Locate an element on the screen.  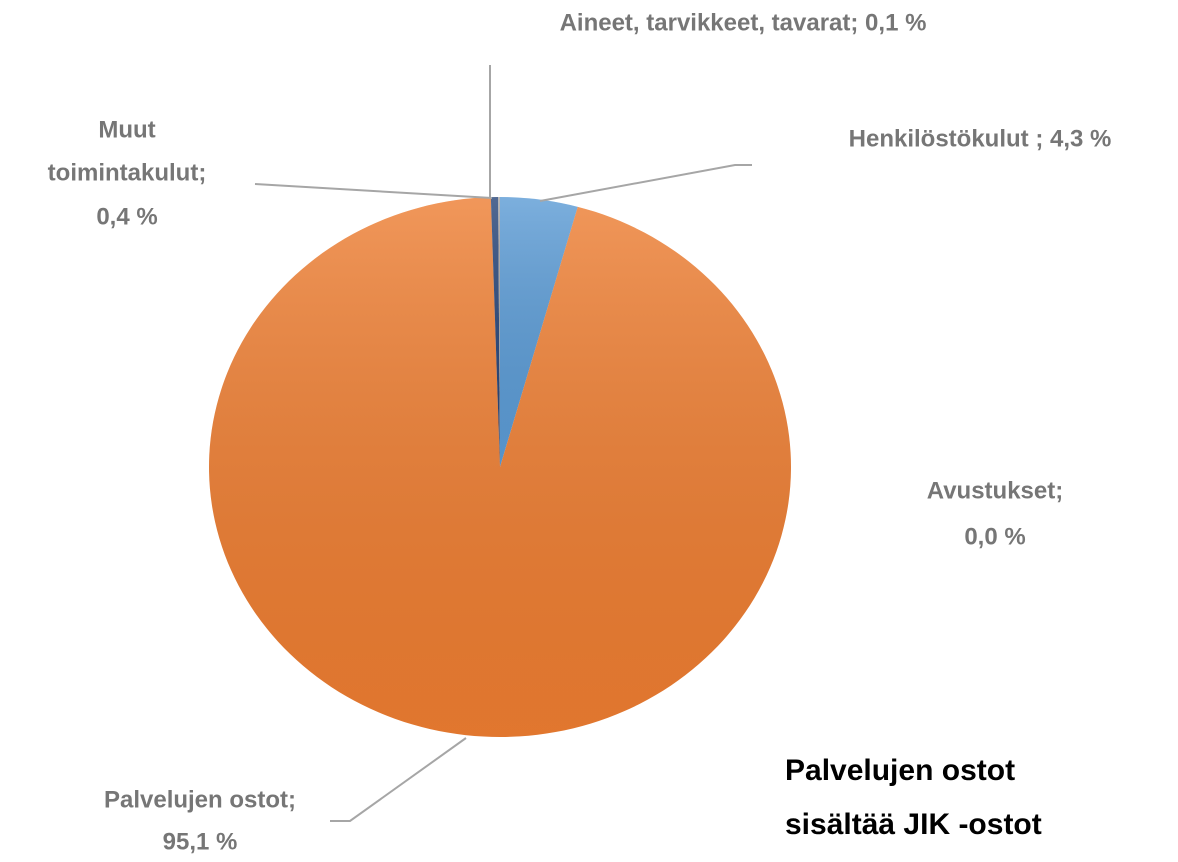
data-label: 95,1 % is located at coordinates (200, 841).